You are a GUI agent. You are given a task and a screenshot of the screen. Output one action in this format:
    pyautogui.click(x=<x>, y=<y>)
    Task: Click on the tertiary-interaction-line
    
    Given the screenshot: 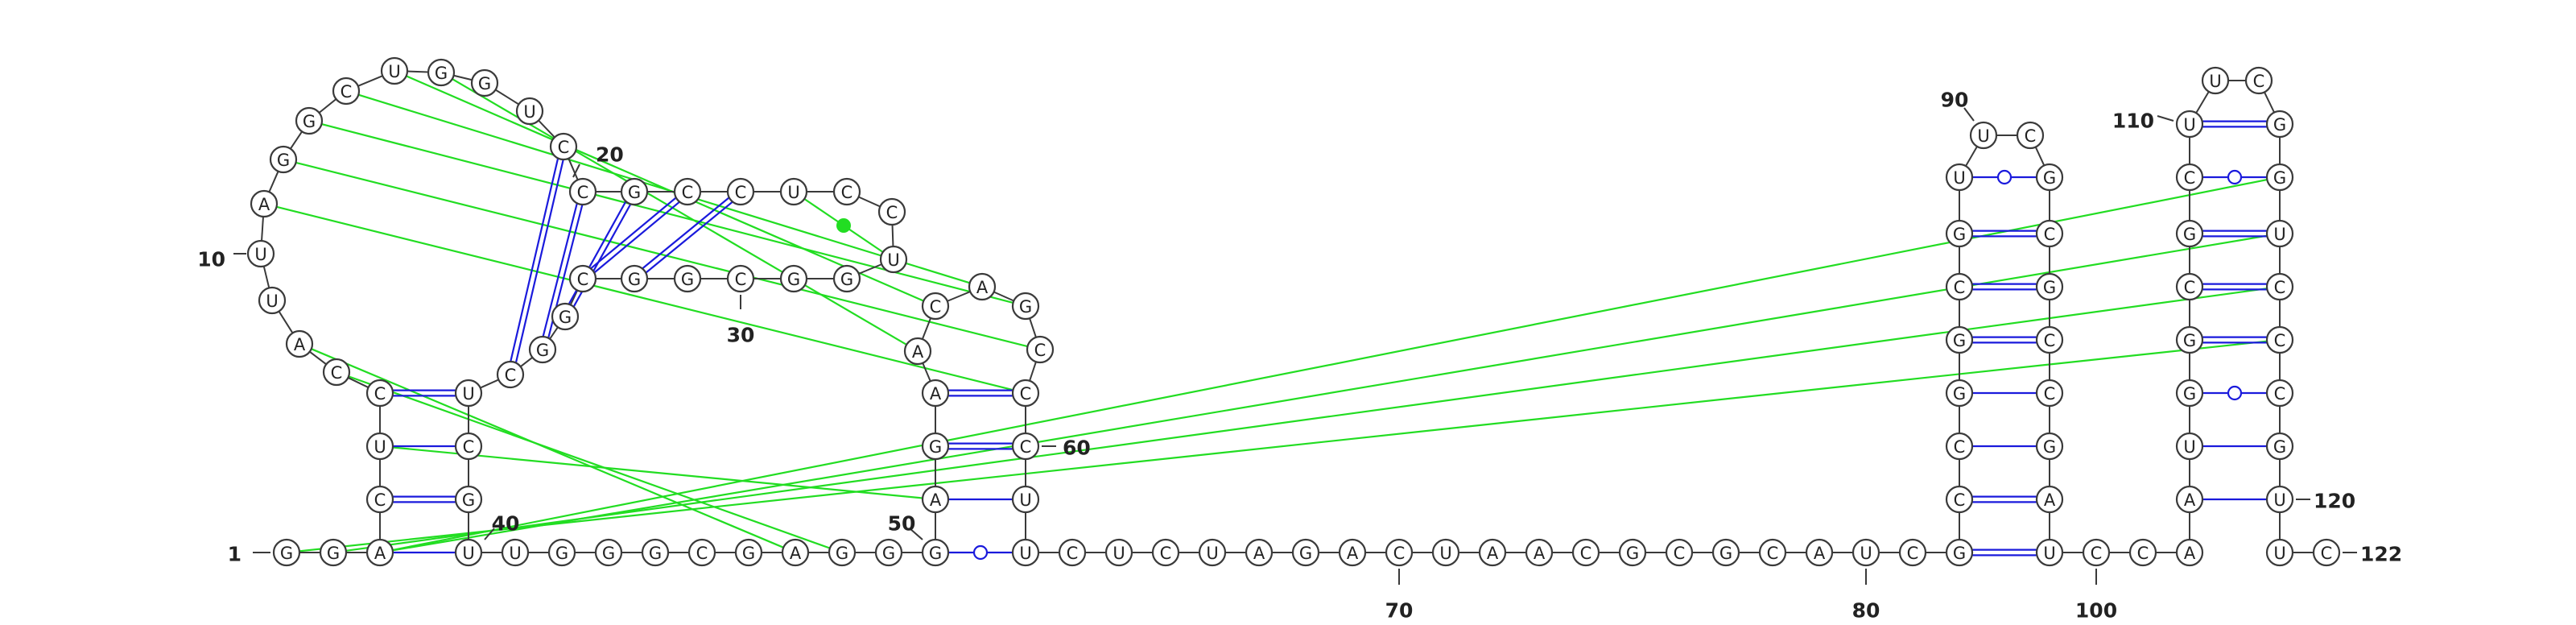 What is the action you would take?
    pyautogui.click(x=665, y=189)
    